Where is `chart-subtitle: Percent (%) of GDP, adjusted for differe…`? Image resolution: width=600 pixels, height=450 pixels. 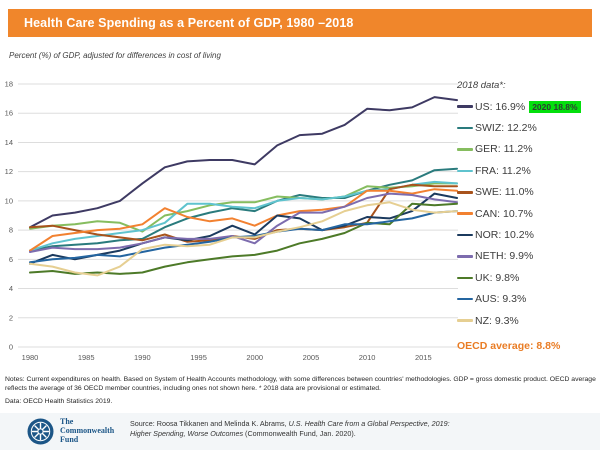
chart-subtitle: Percent (%) of GDP, adjusted for differe… is located at coordinates (115, 55).